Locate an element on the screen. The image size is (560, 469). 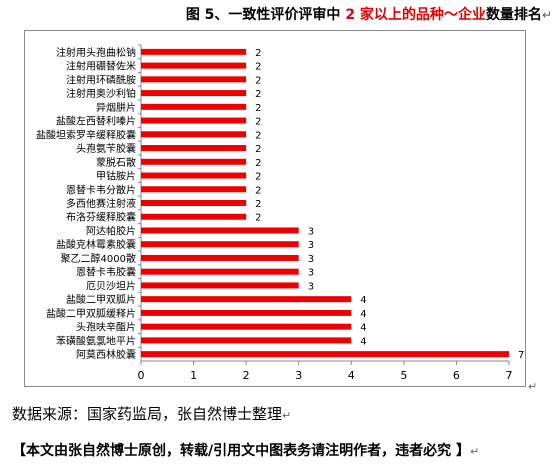
category-label: 头孢呋辛酯片 is located at coordinates (106, 327).